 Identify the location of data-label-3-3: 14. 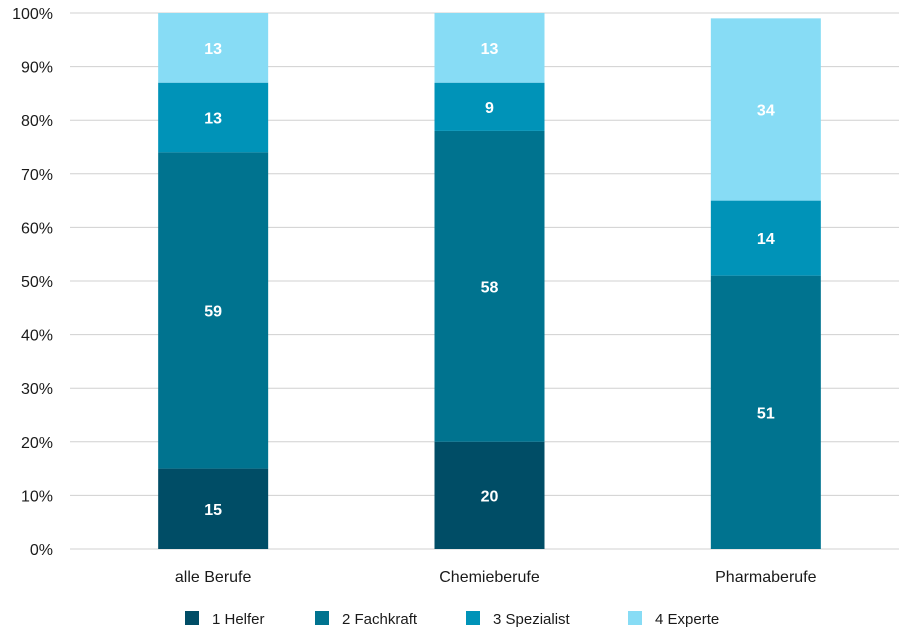
(766, 239).